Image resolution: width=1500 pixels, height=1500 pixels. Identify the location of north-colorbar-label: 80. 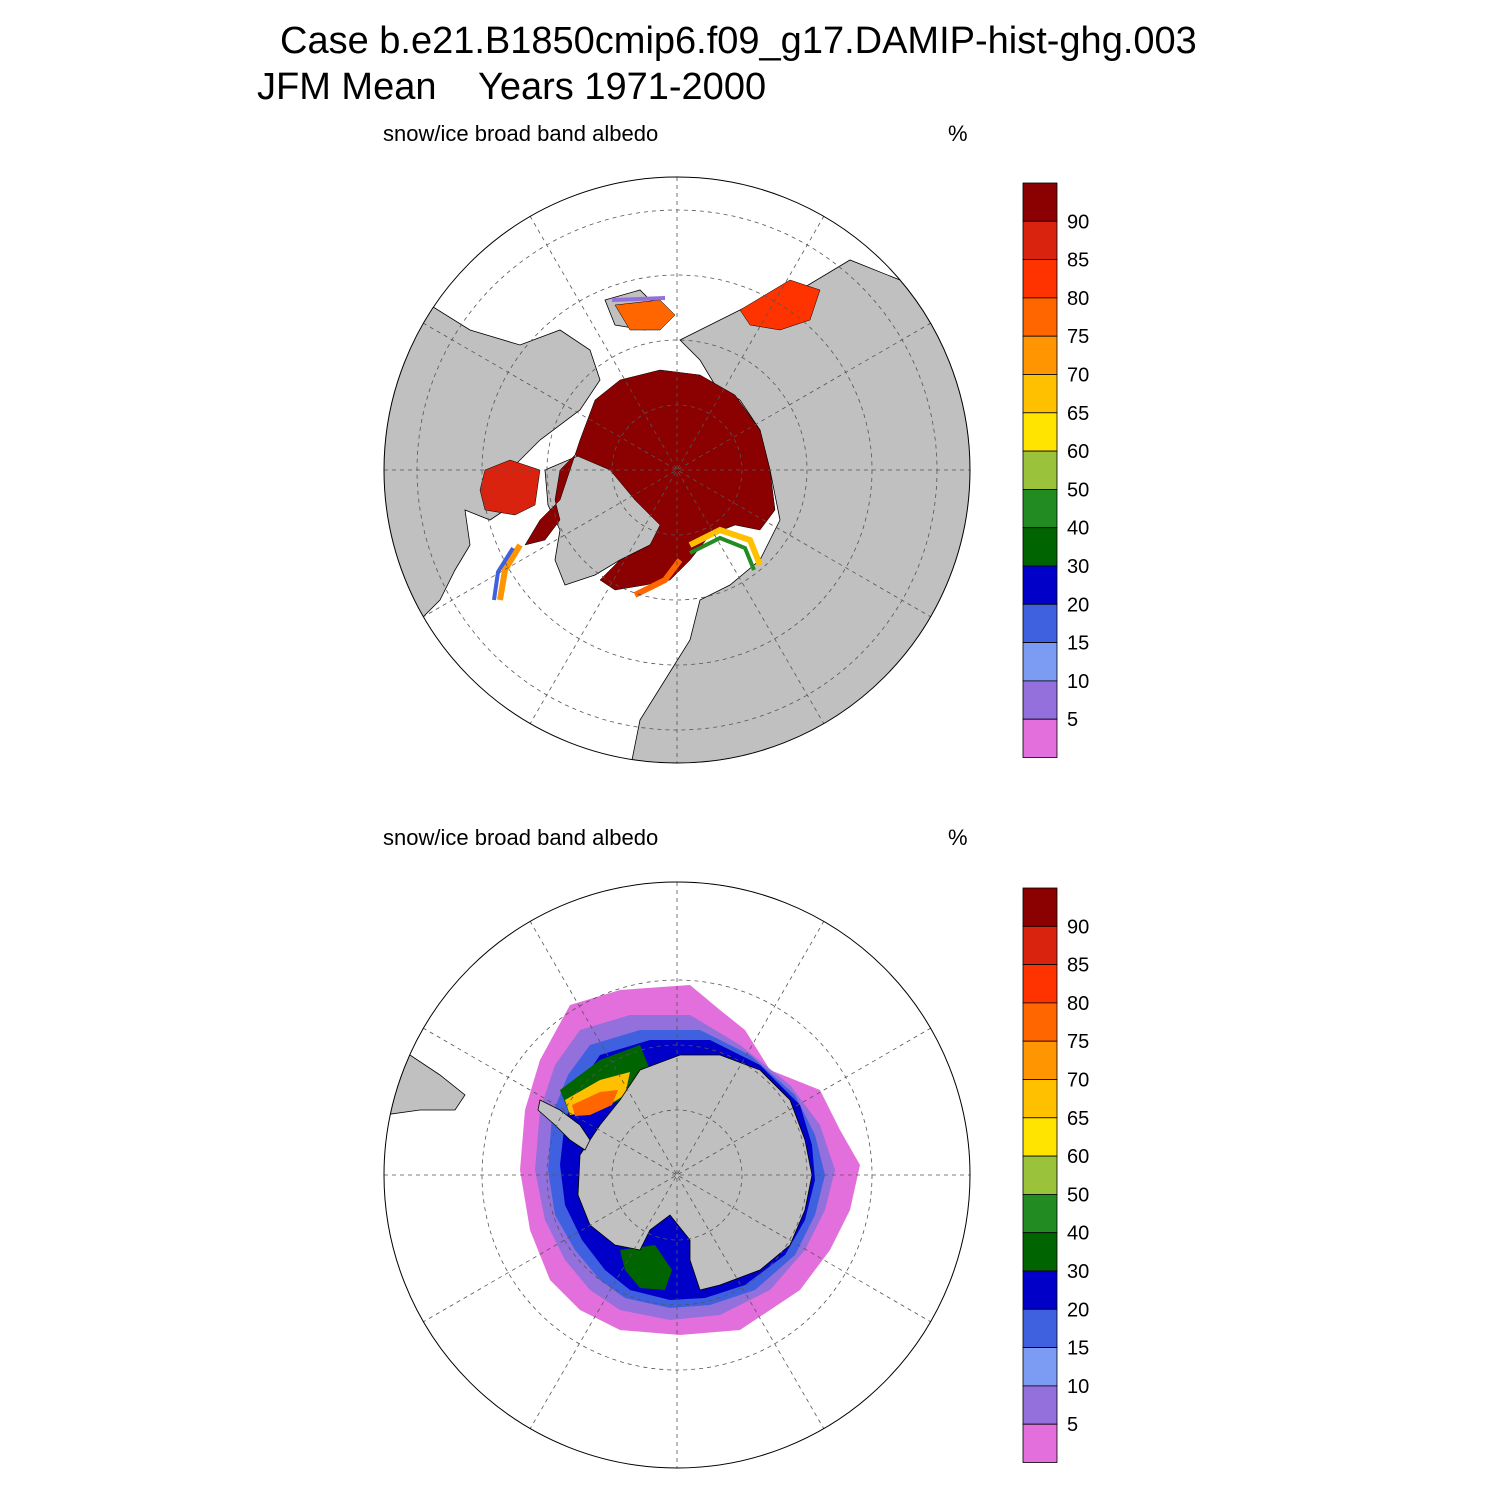
(1078, 299).